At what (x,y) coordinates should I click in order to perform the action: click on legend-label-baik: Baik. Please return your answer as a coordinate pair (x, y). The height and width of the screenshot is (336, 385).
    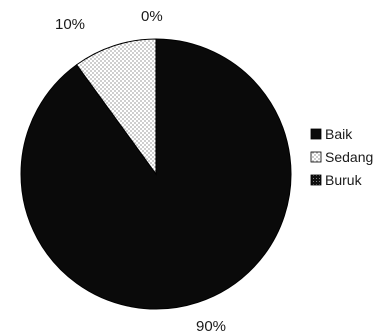
    Looking at the image, I should click on (339, 134).